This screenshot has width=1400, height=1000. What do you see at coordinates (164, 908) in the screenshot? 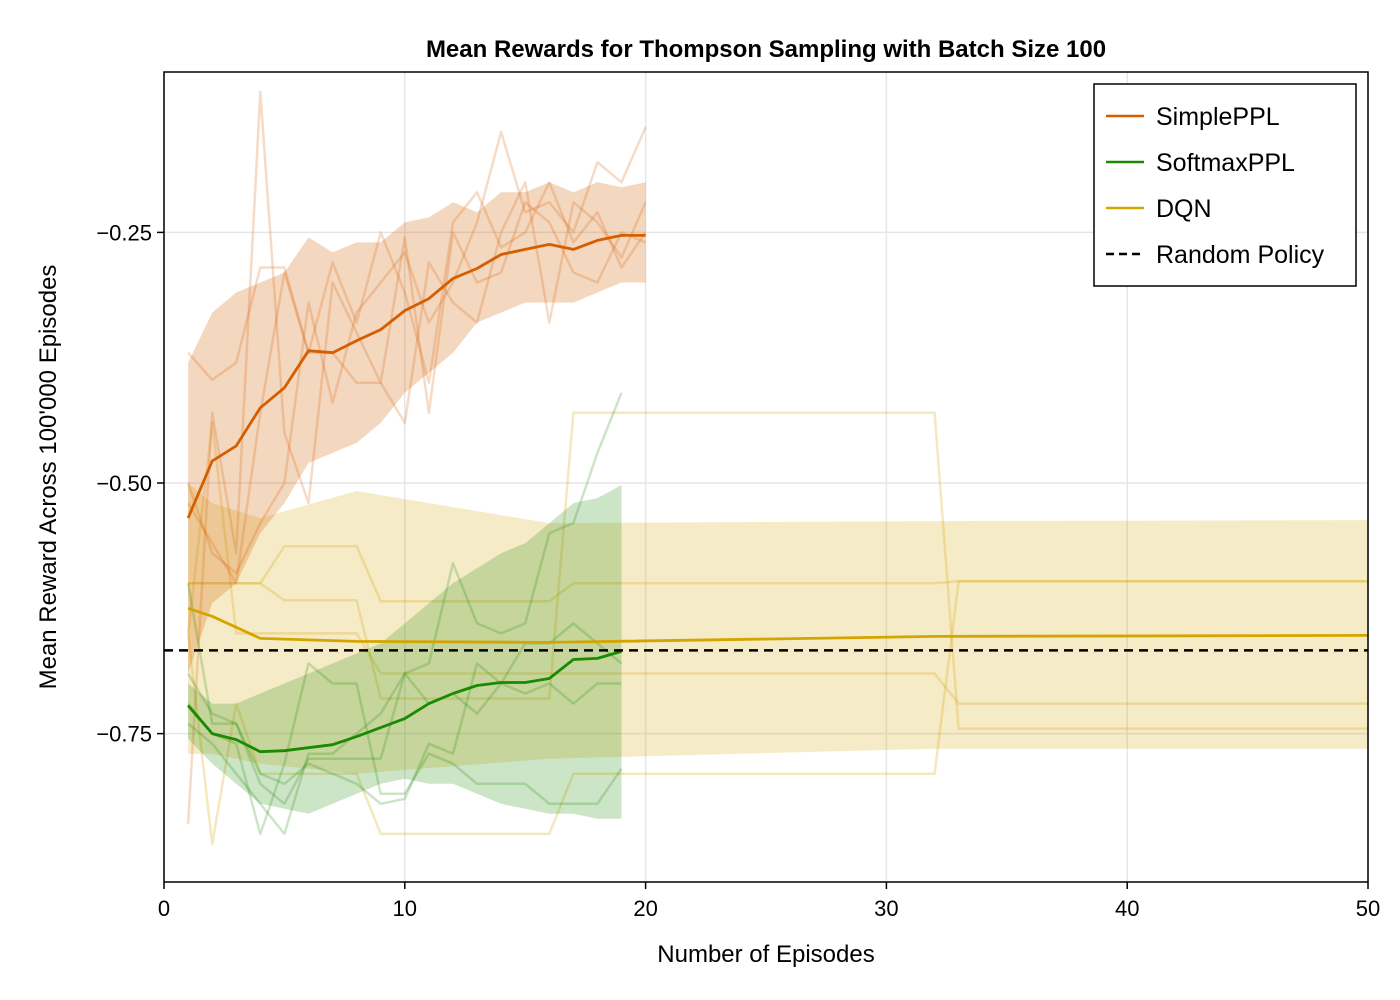
I see `x-tick-label: 0` at bounding box center [164, 908].